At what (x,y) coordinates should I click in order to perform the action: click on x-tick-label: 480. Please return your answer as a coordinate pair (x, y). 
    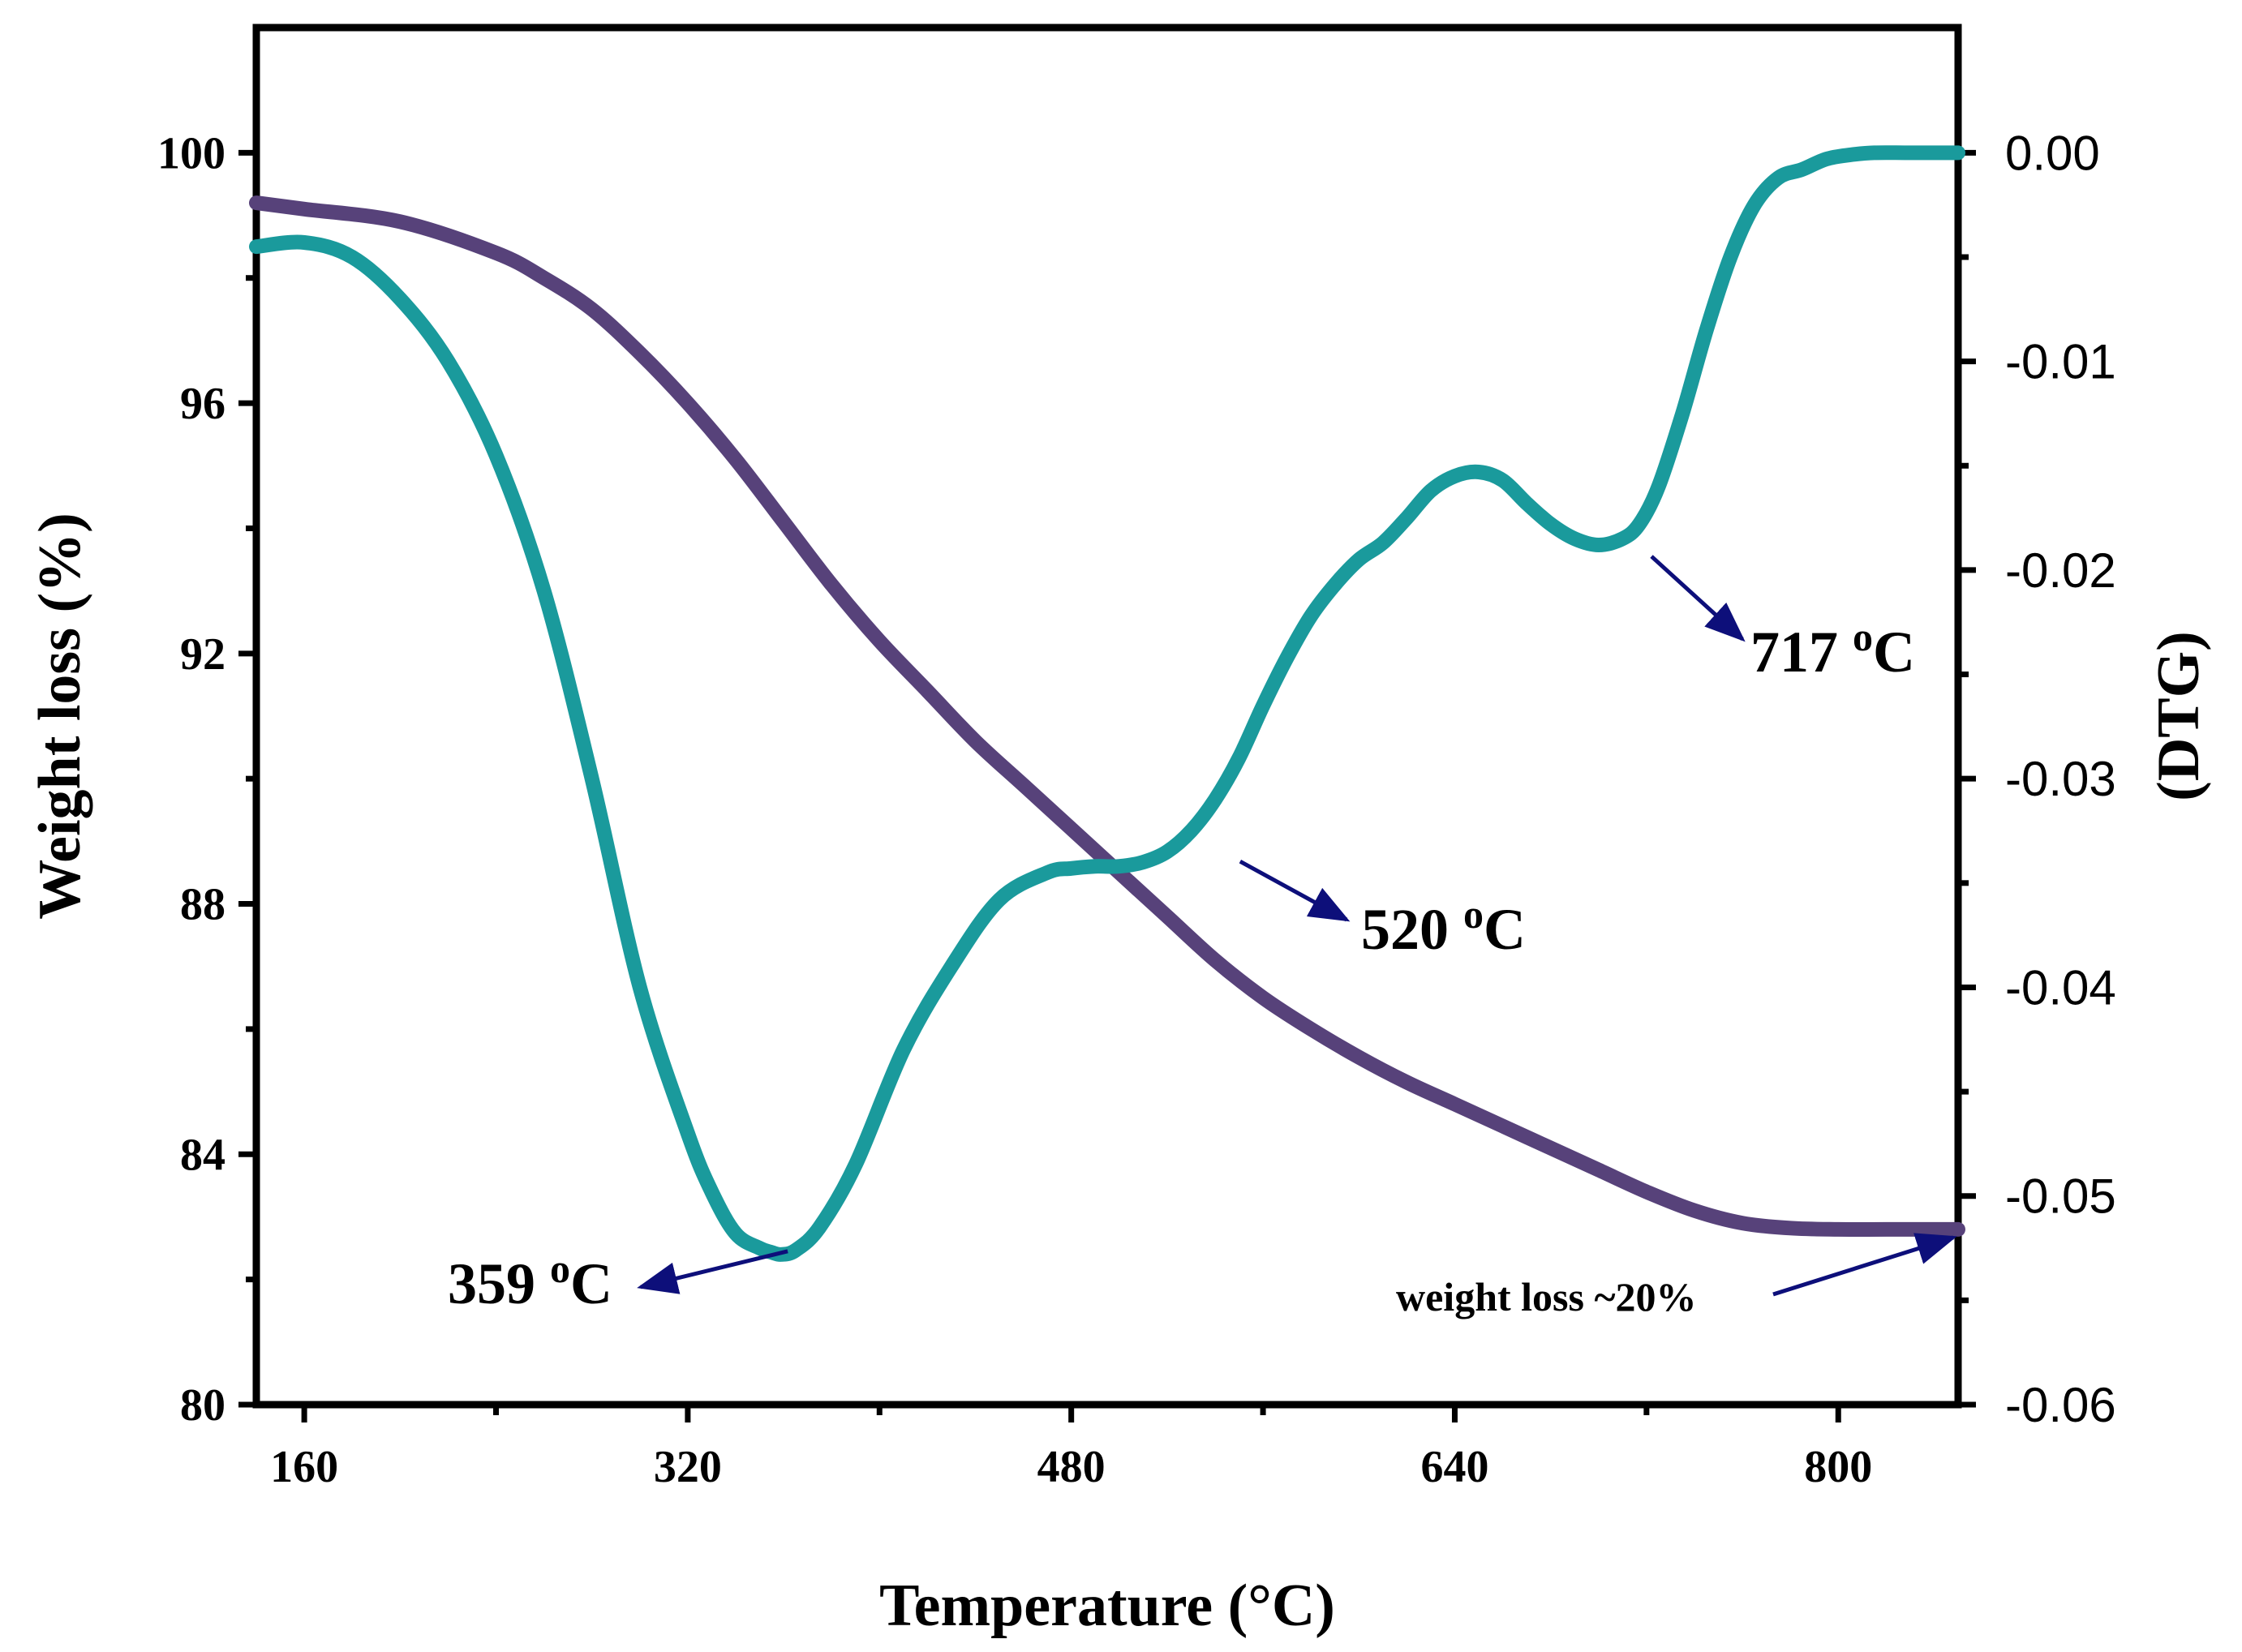
    Looking at the image, I should click on (1071, 1467).